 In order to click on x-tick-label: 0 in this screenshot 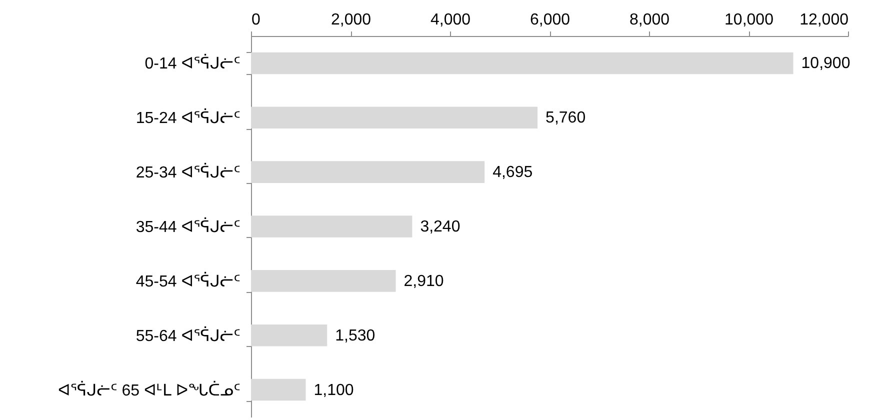, I will do `click(256, 20)`.